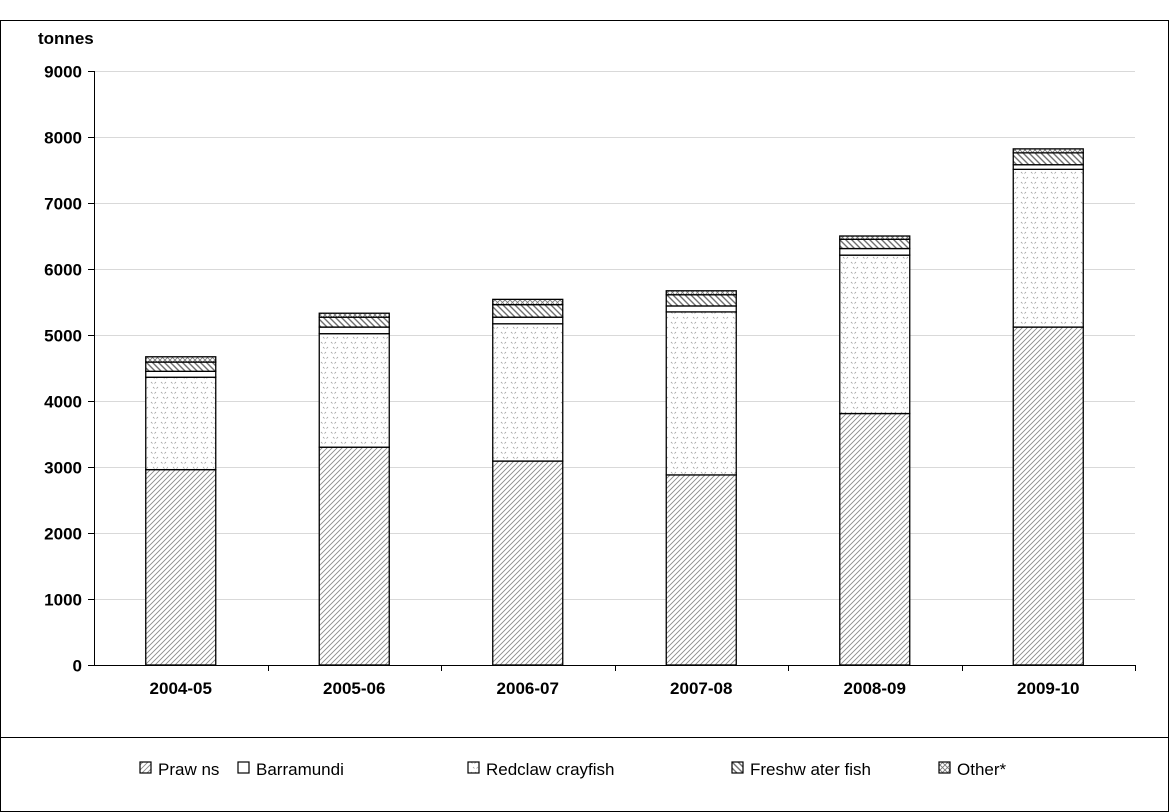 Image resolution: width=1169 pixels, height=812 pixels. I want to click on x-tick-label: 2007-08, so click(701, 688).